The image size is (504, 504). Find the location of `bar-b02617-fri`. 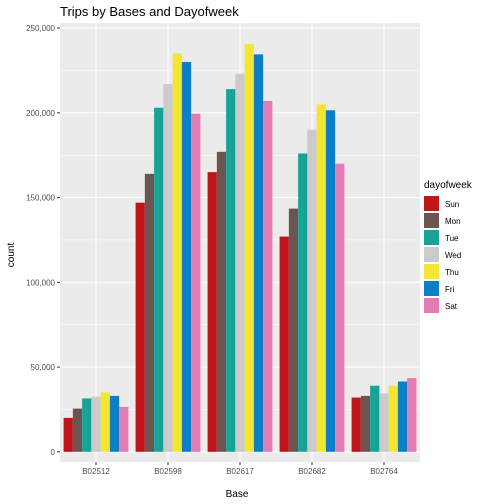

bar-b02617-fri is located at coordinates (258, 253).